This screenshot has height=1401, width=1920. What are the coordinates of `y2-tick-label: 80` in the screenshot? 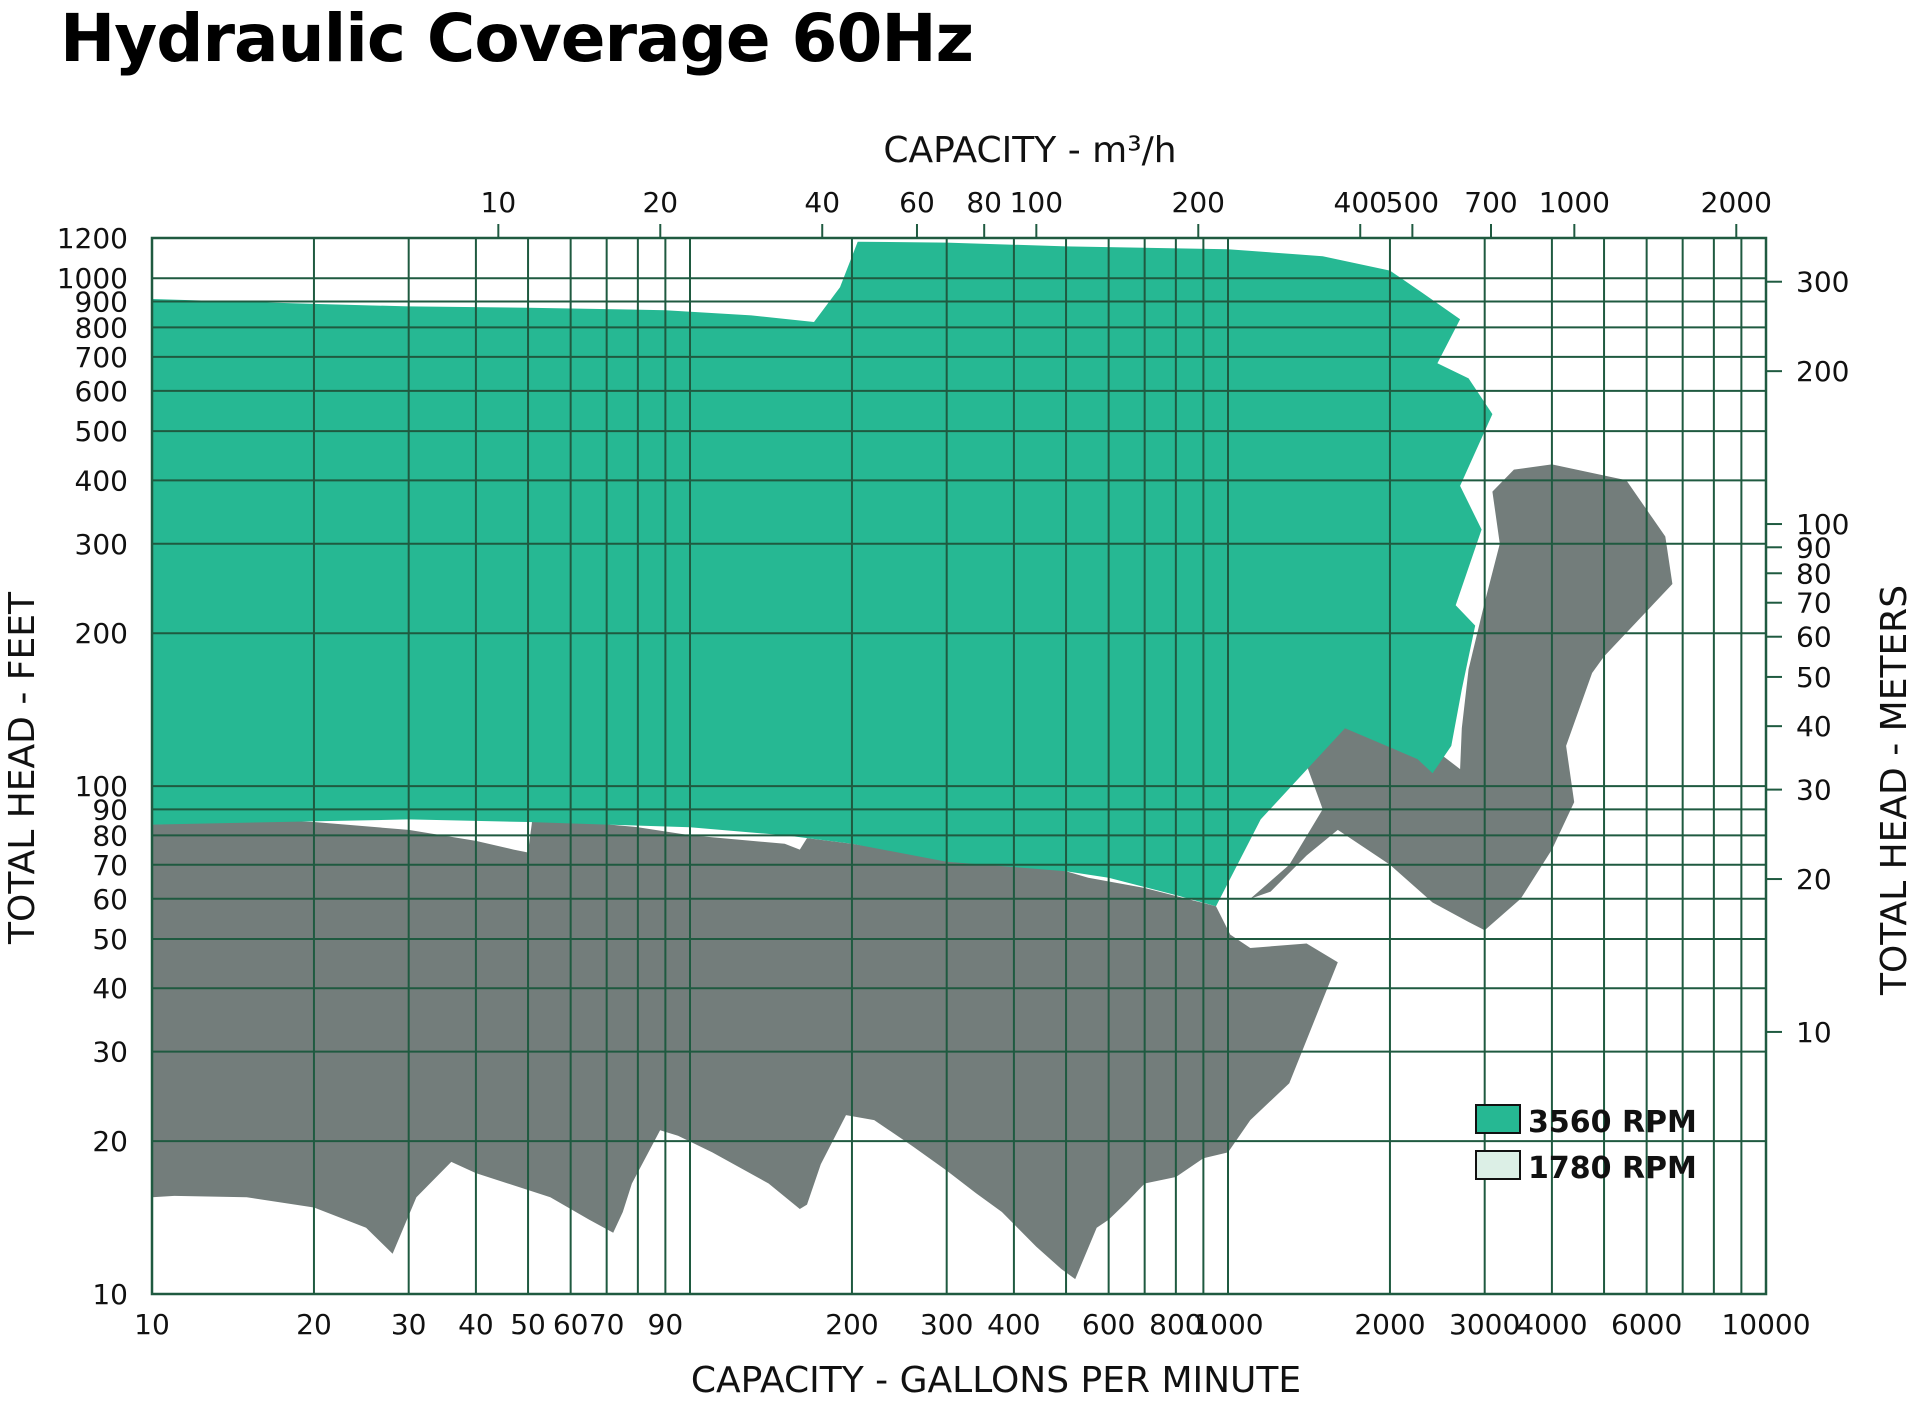 It's located at (1814, 573).